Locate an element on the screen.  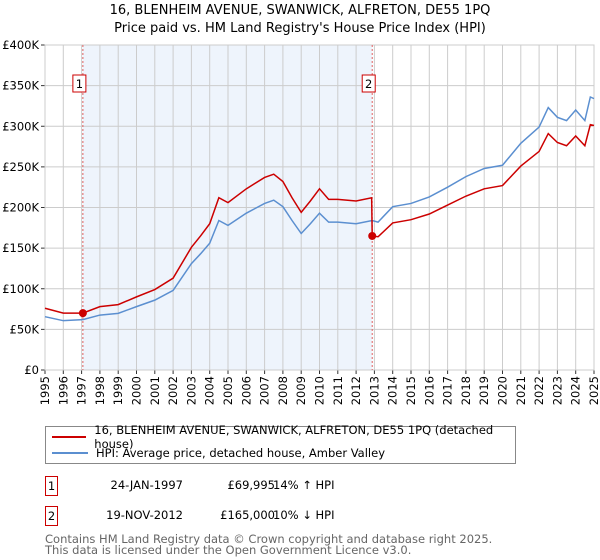
x-tick-label: 2012 is located at coordinates (356, 390).